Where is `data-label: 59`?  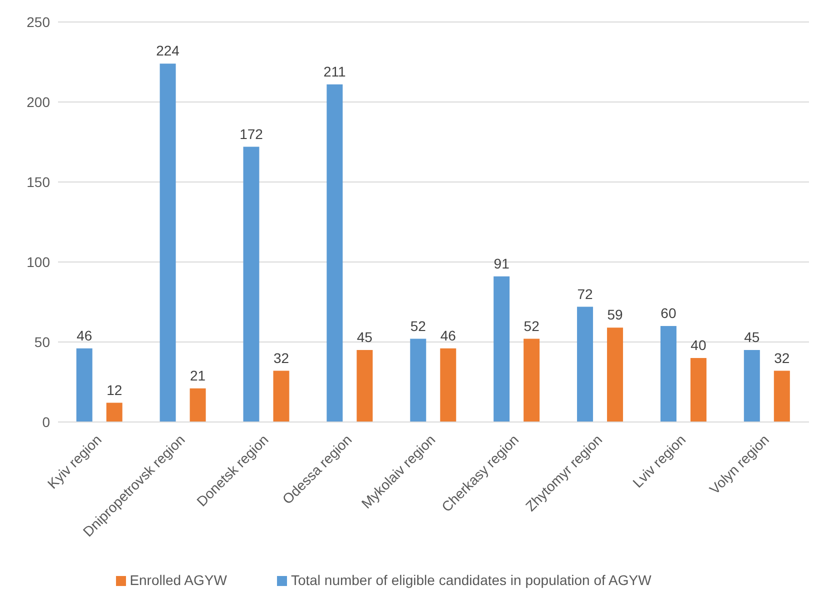 data-label: 59 is located at coordinates (615, 314).